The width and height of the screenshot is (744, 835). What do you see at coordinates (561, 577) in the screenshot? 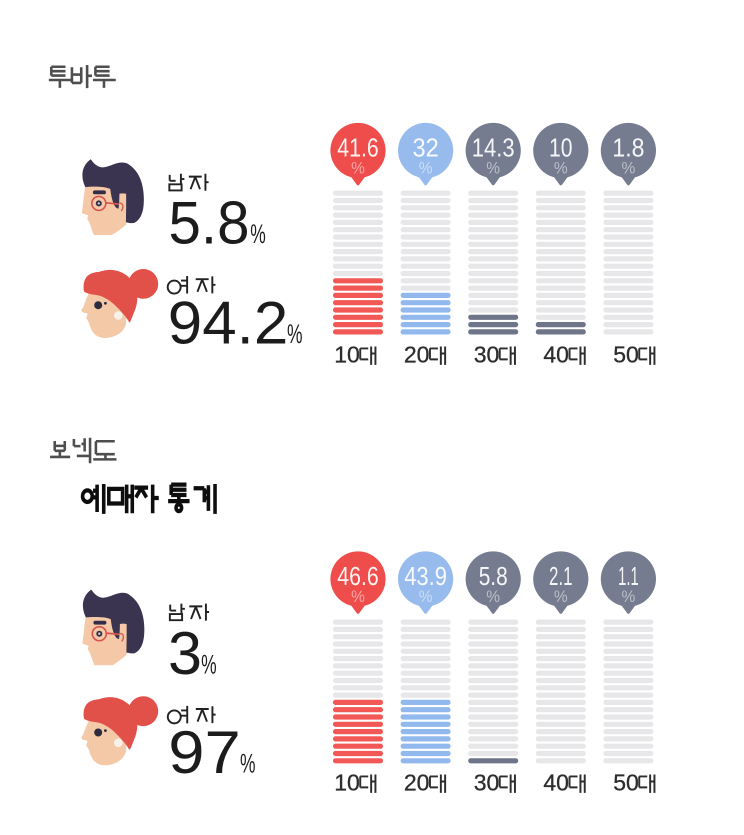
I see `svg-text: 2.1` at bounding box center [561, 577].